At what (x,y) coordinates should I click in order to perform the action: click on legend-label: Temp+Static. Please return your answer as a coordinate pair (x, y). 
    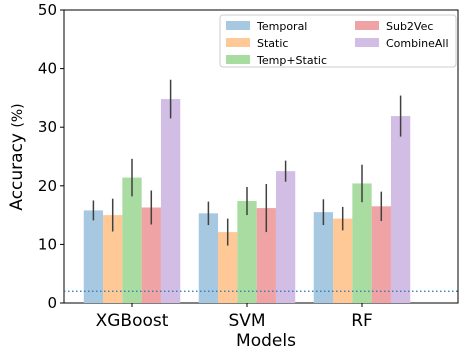
    Looking at the image, I should click on (291, 60).